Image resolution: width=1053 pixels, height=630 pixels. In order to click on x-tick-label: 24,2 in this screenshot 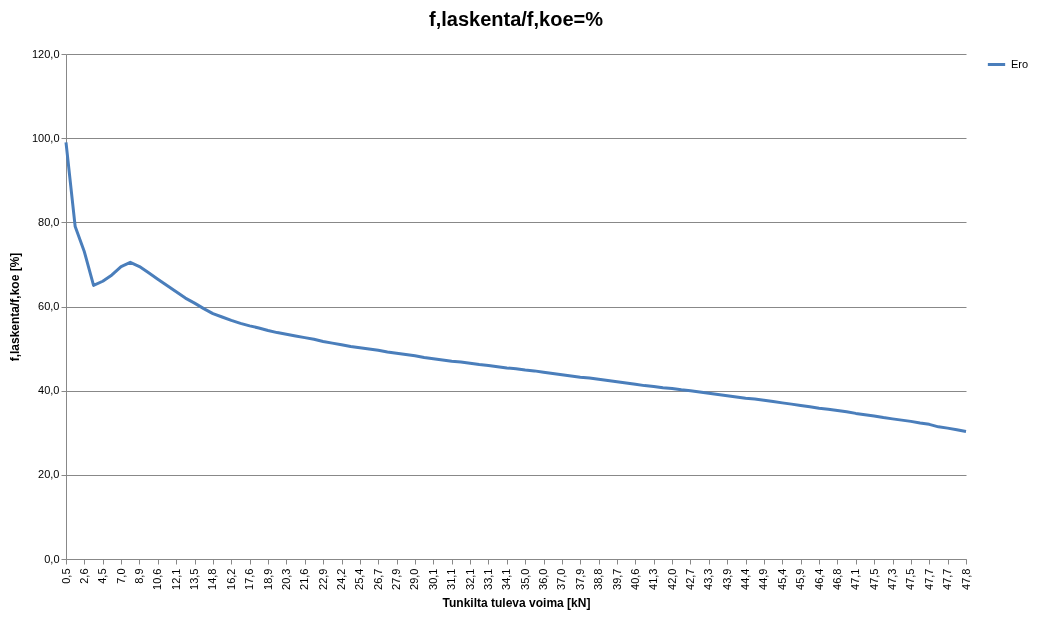, I will do `click(341, 579)`.